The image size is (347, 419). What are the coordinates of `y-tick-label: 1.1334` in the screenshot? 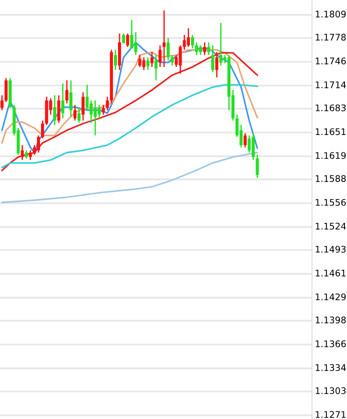 It's located at (331, 368).